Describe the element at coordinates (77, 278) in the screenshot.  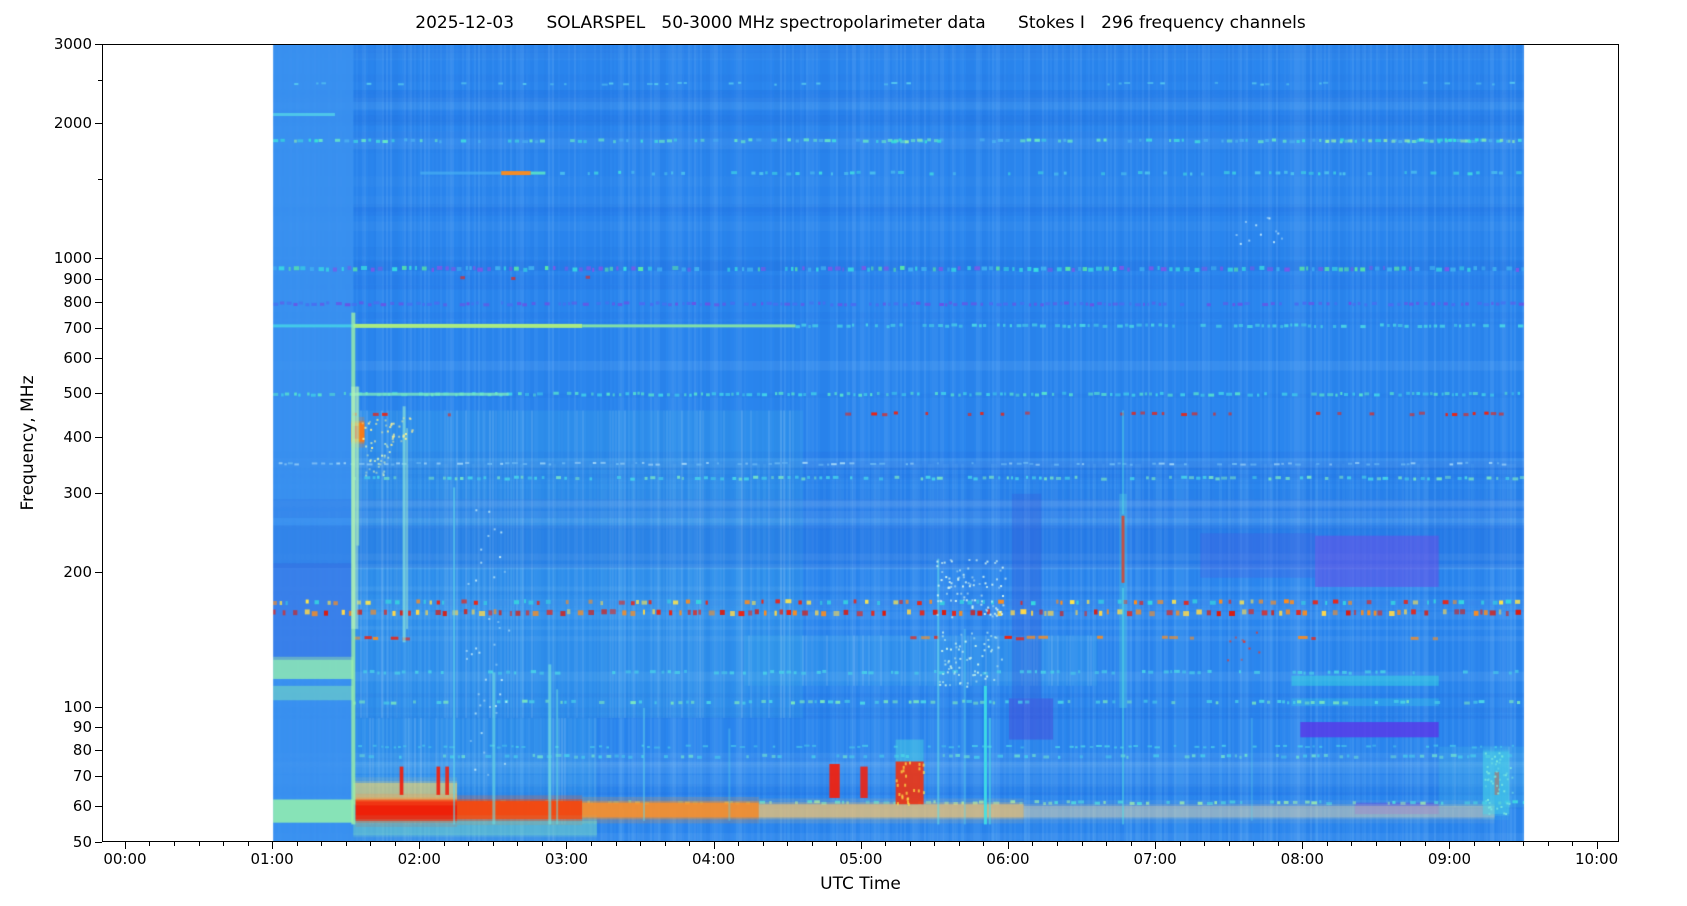
I see `y-tick-label: 900` at that location.